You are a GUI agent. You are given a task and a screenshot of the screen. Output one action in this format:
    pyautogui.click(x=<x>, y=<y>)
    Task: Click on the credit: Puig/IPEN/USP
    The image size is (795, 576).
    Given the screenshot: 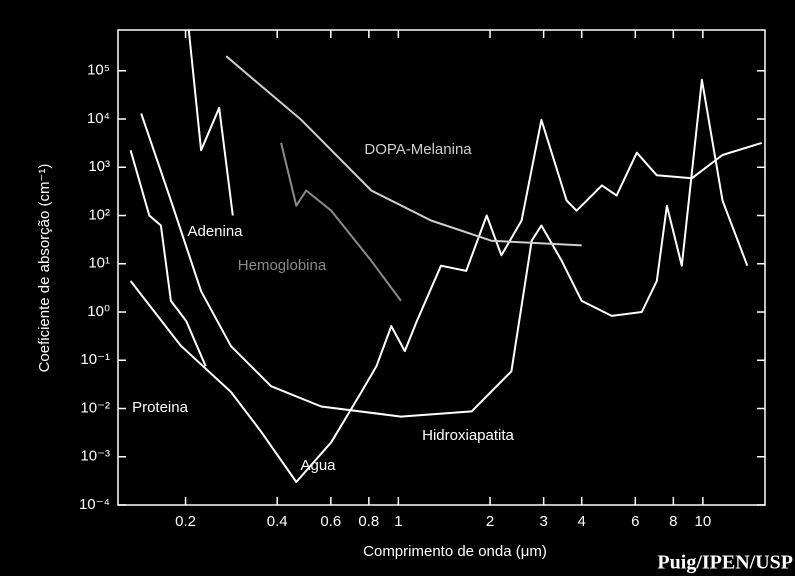 What is the action you would take?
    pyautogui.click(x=725, y=563)
    